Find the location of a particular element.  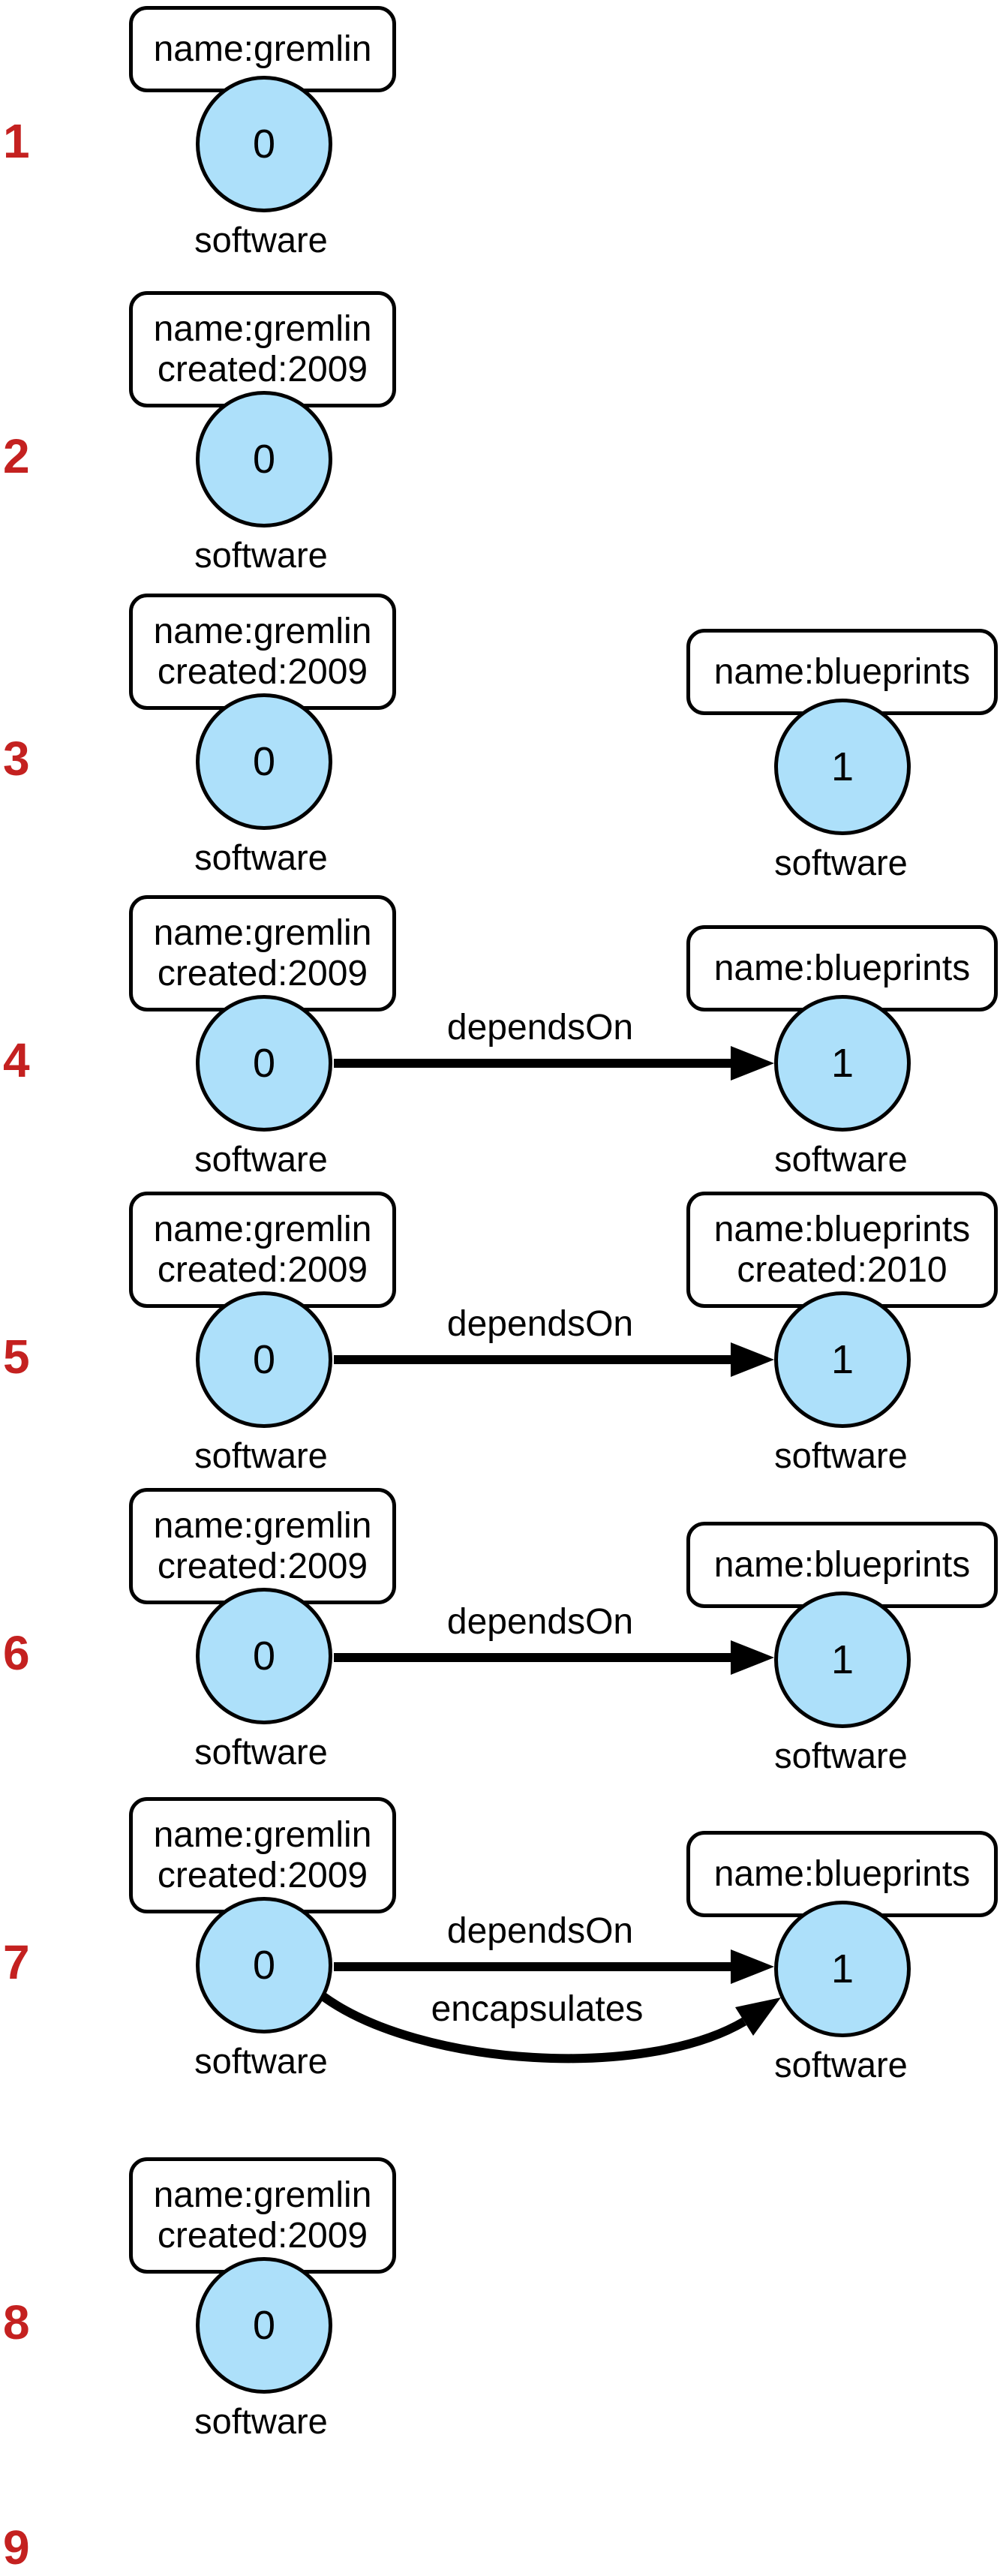

dependson-edge-step6 is located at coordinates (554, 1657).